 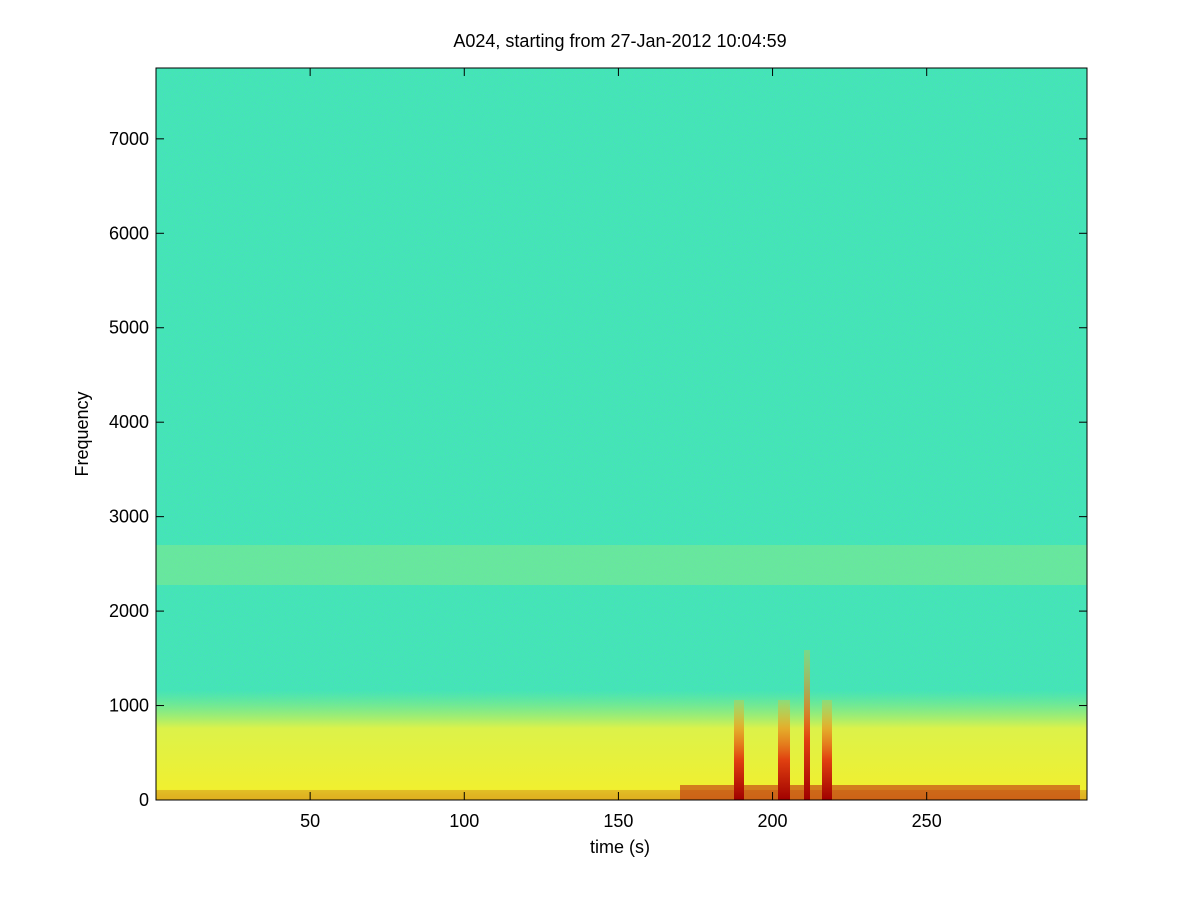 What do you see at coordinates (464, 821) in the screenshot?
I see `x-tick-label: 100` at bounding box center [464, 821].